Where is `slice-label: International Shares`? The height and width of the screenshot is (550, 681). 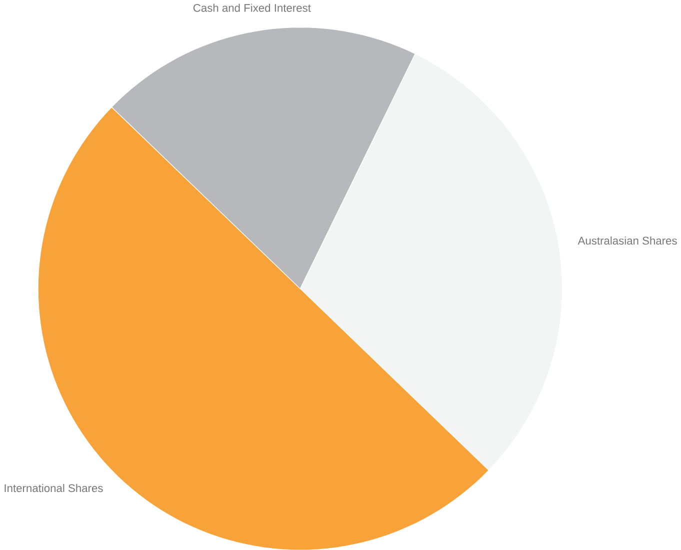
slice-label: International Shares is located at coordinates (53, 488).